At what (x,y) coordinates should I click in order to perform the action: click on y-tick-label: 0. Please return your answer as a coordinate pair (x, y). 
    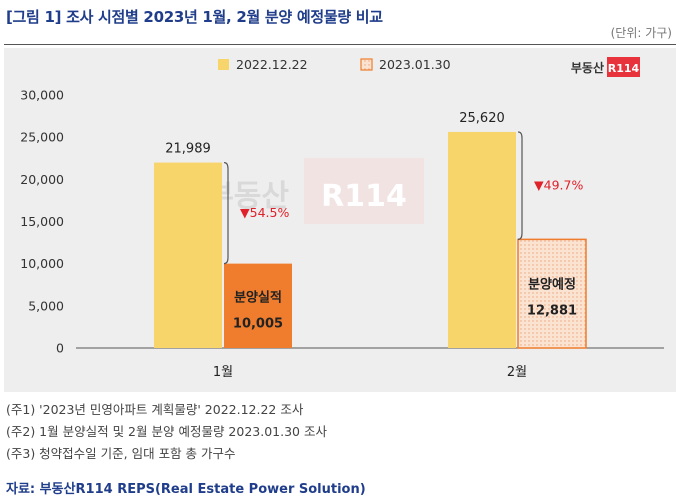
    Looking at the image, I should click on (60, 348).